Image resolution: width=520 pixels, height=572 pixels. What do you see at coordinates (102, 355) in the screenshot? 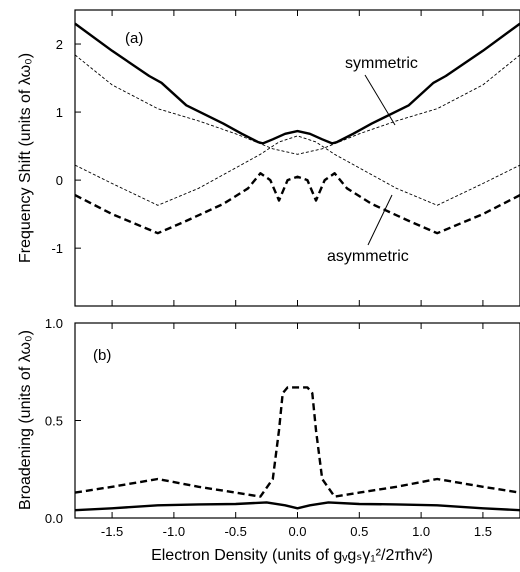
I see `panel-b-label: (b)` at bounding box center [102, 355].